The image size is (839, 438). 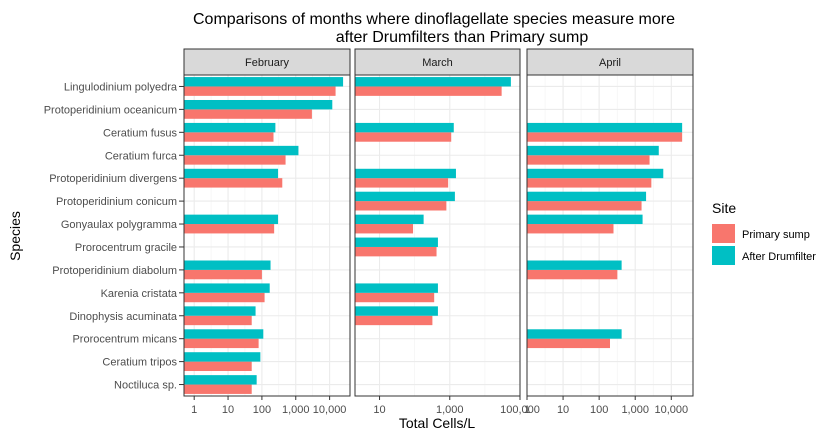 What do you see at coordinates (724, 208) in the screenshot?
I see `legend-title: Site` at bounding box center [724, 208].